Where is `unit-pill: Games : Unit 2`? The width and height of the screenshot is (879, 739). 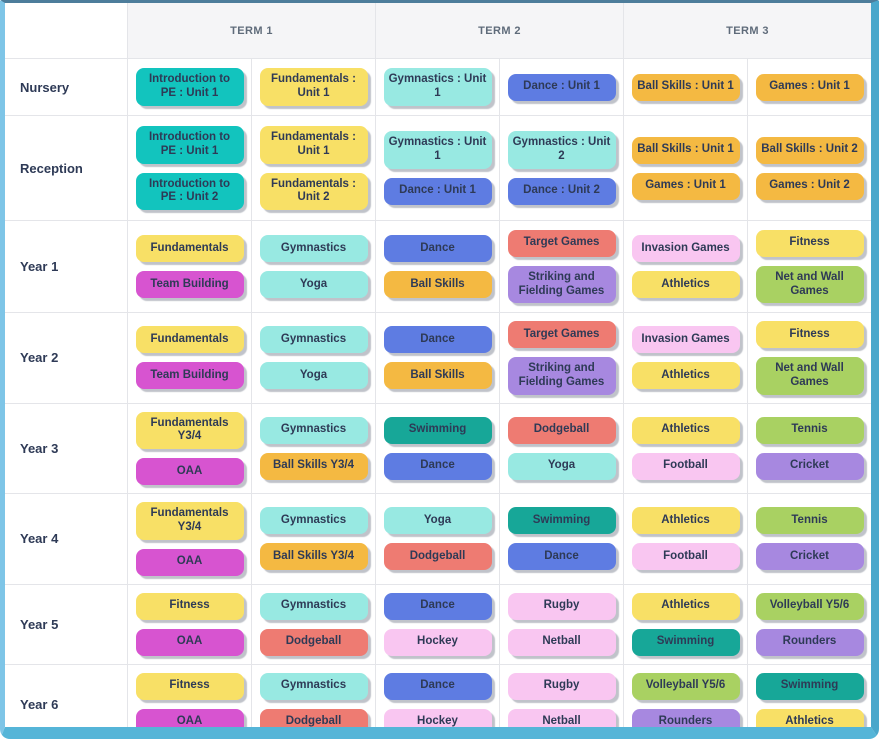
unit-pill: Games : Unit 2 is located at coordinates (809, 186).